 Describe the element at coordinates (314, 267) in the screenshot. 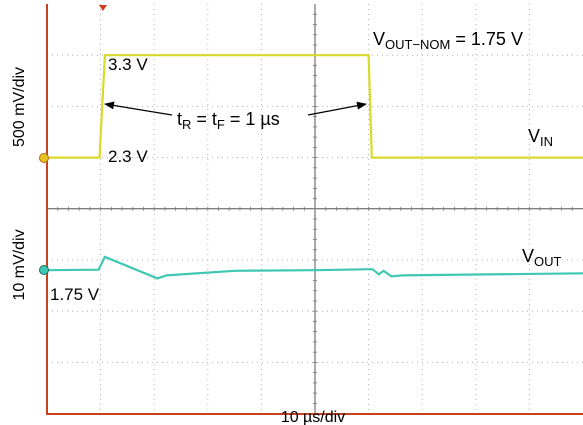

I see `series-line-vout` at that location.